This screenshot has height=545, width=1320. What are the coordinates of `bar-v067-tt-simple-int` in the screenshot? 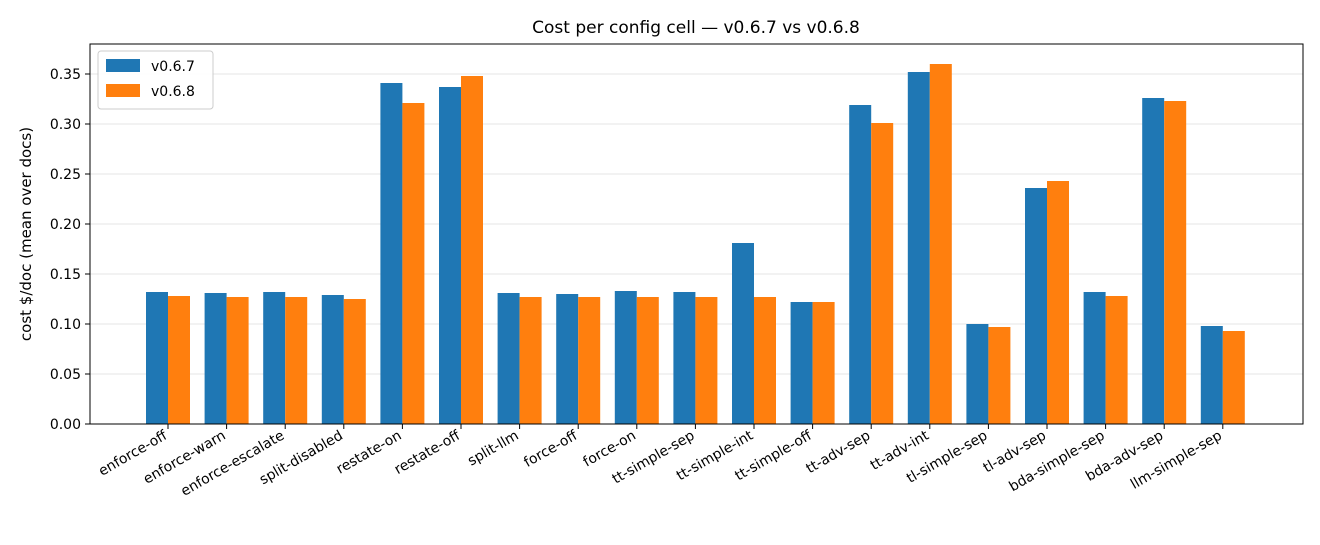 It's located at (743, 333).